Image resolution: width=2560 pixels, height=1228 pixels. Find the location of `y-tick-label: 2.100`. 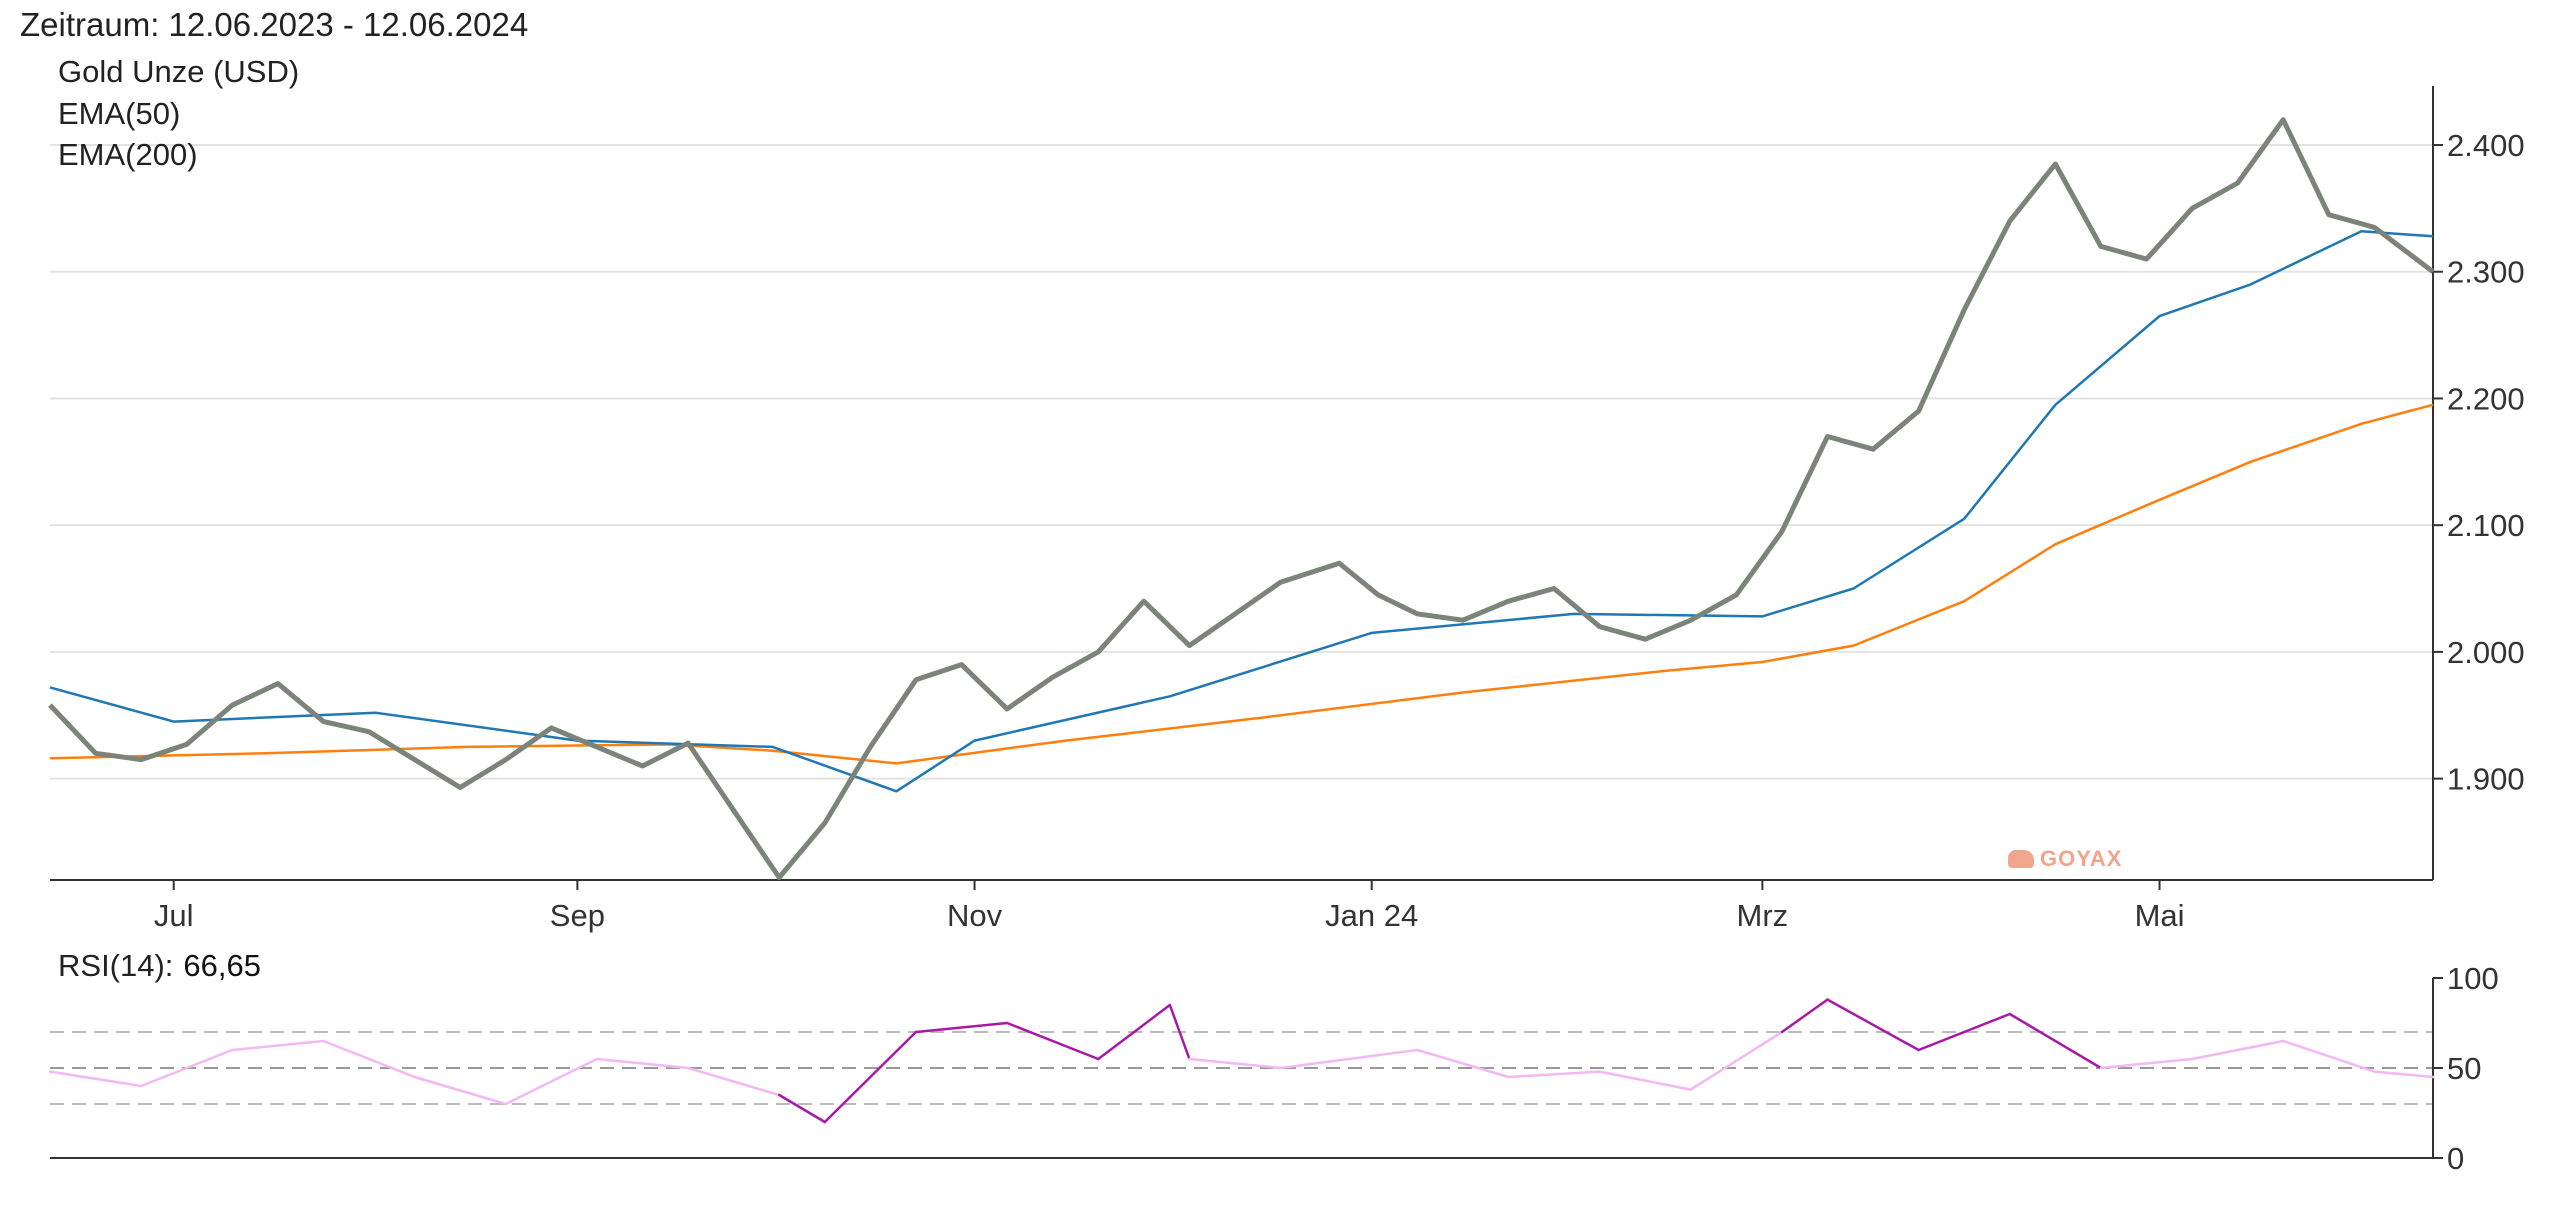

y-tick-label: 2.100 is located at coordinates (2486, 525).